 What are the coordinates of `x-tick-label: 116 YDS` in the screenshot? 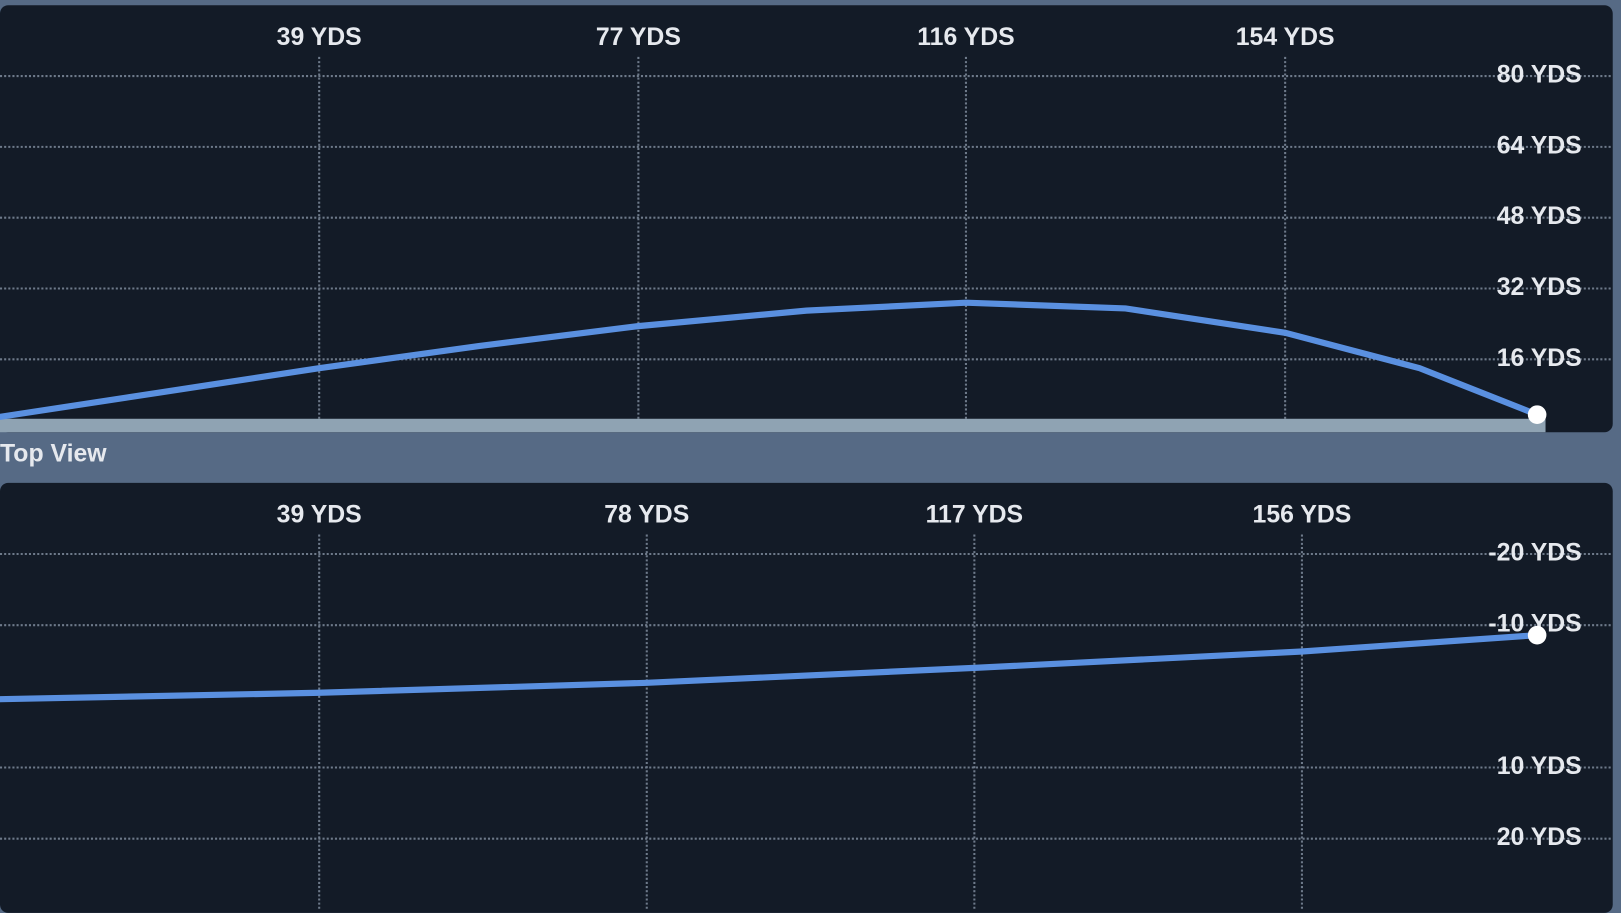 It's located at (965, 37).